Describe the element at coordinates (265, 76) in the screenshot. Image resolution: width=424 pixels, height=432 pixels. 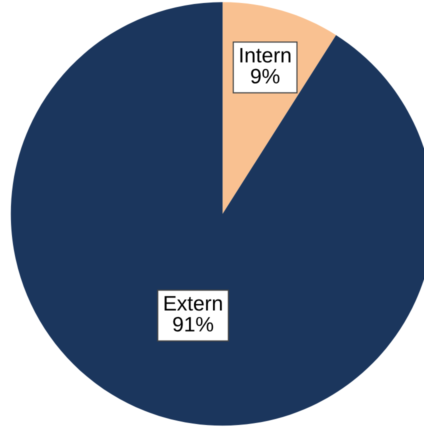
I see `data-label: 9%` at that location.